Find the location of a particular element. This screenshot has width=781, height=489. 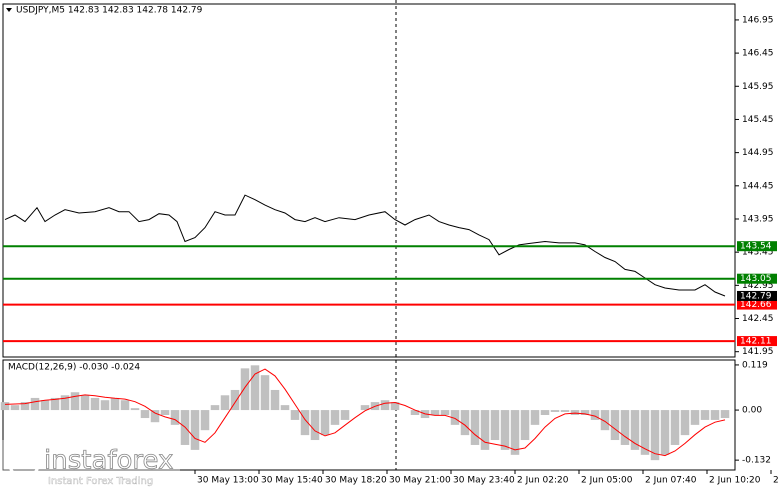

x-tick-label: 2 Jun 10:20 is located at coordinates (735, 481).